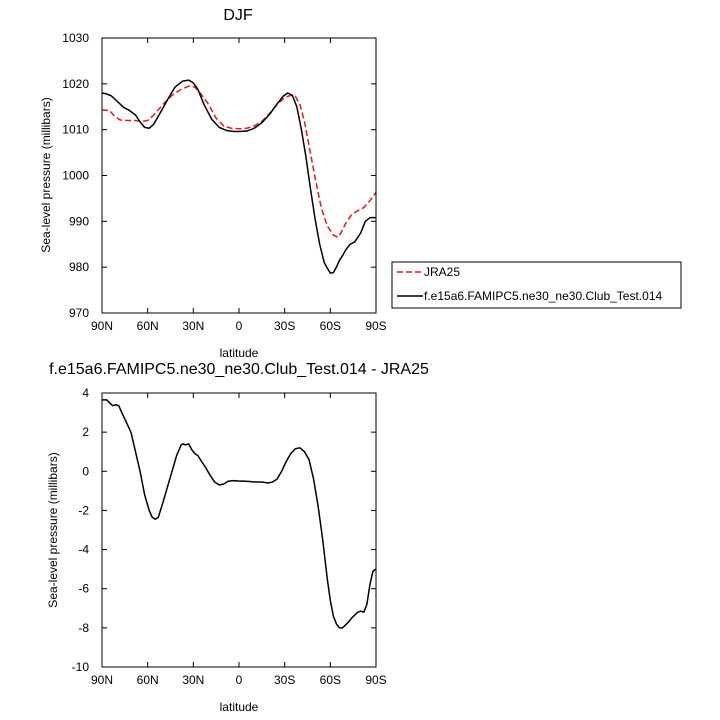 The height and width of the screenshot is (720, 720). What do you see at coordinates (375, 326) in the screenshot?
I see `top-chart-xtick-label: 90S` at bounding box center [375, 326].